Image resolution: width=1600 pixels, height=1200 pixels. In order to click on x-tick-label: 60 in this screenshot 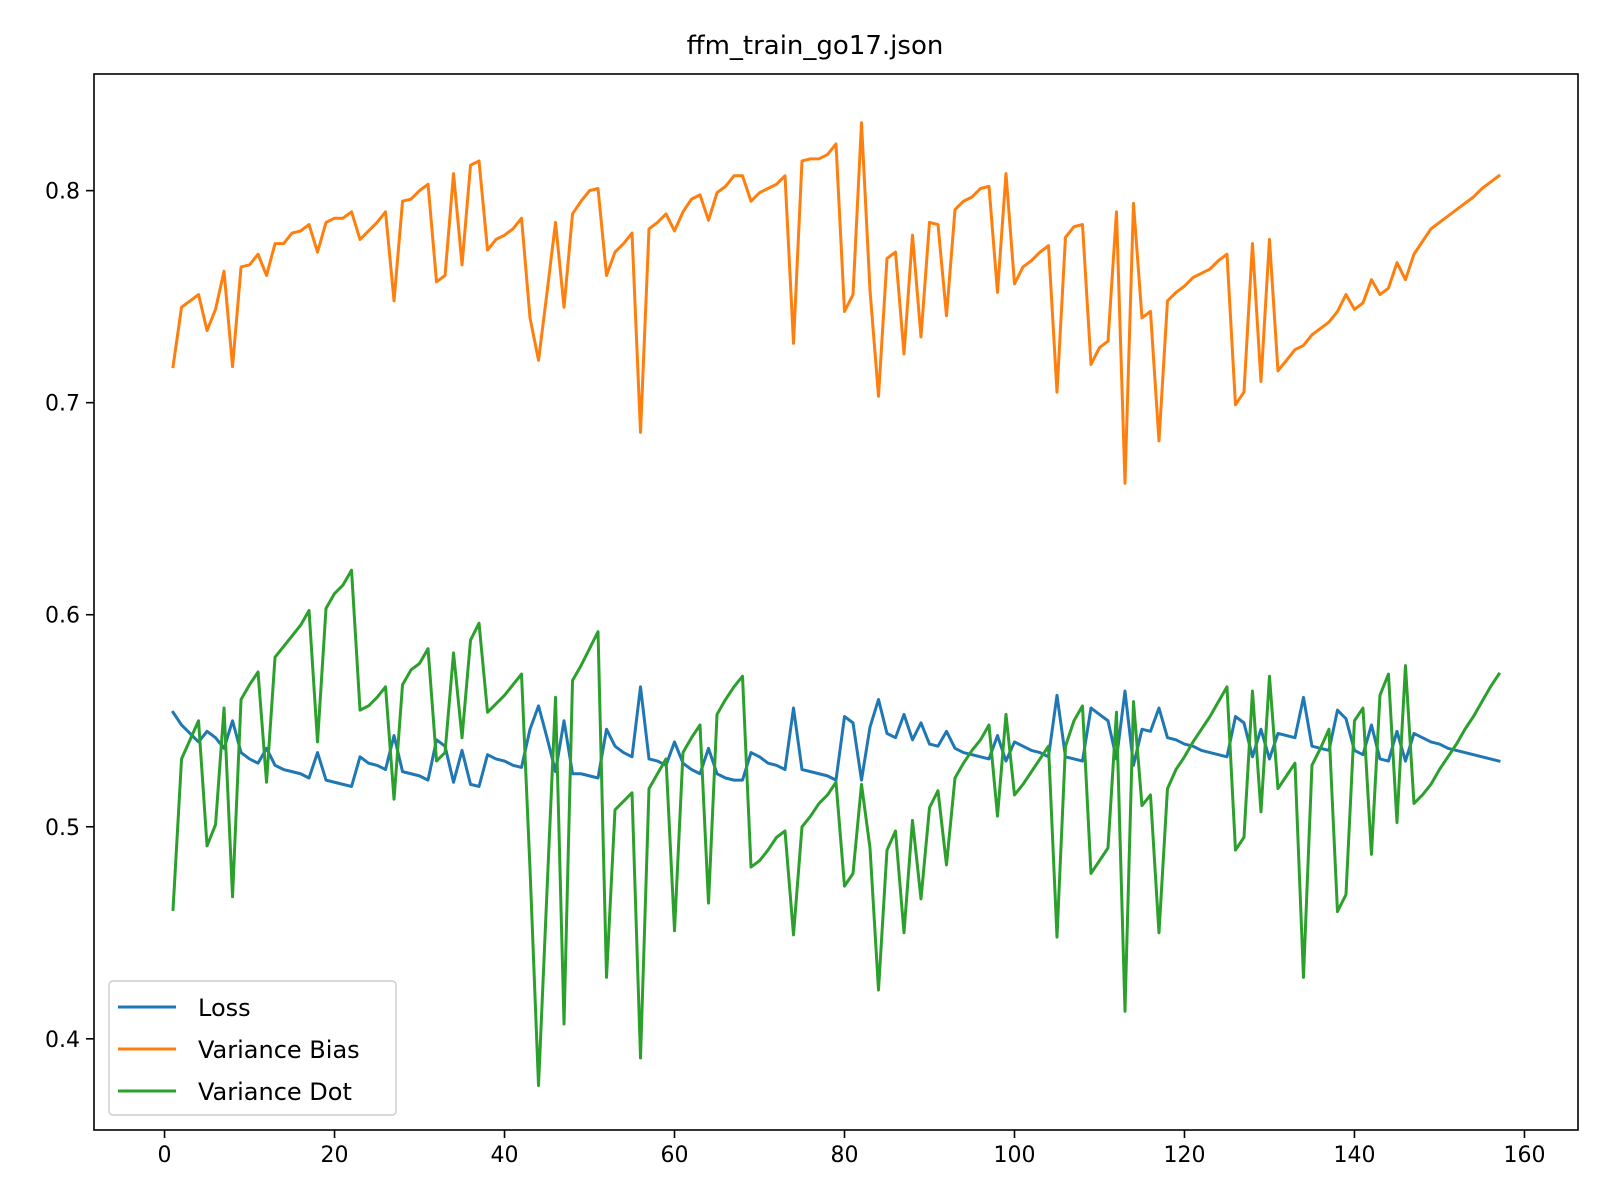, I will do `click(675, 1155)`.